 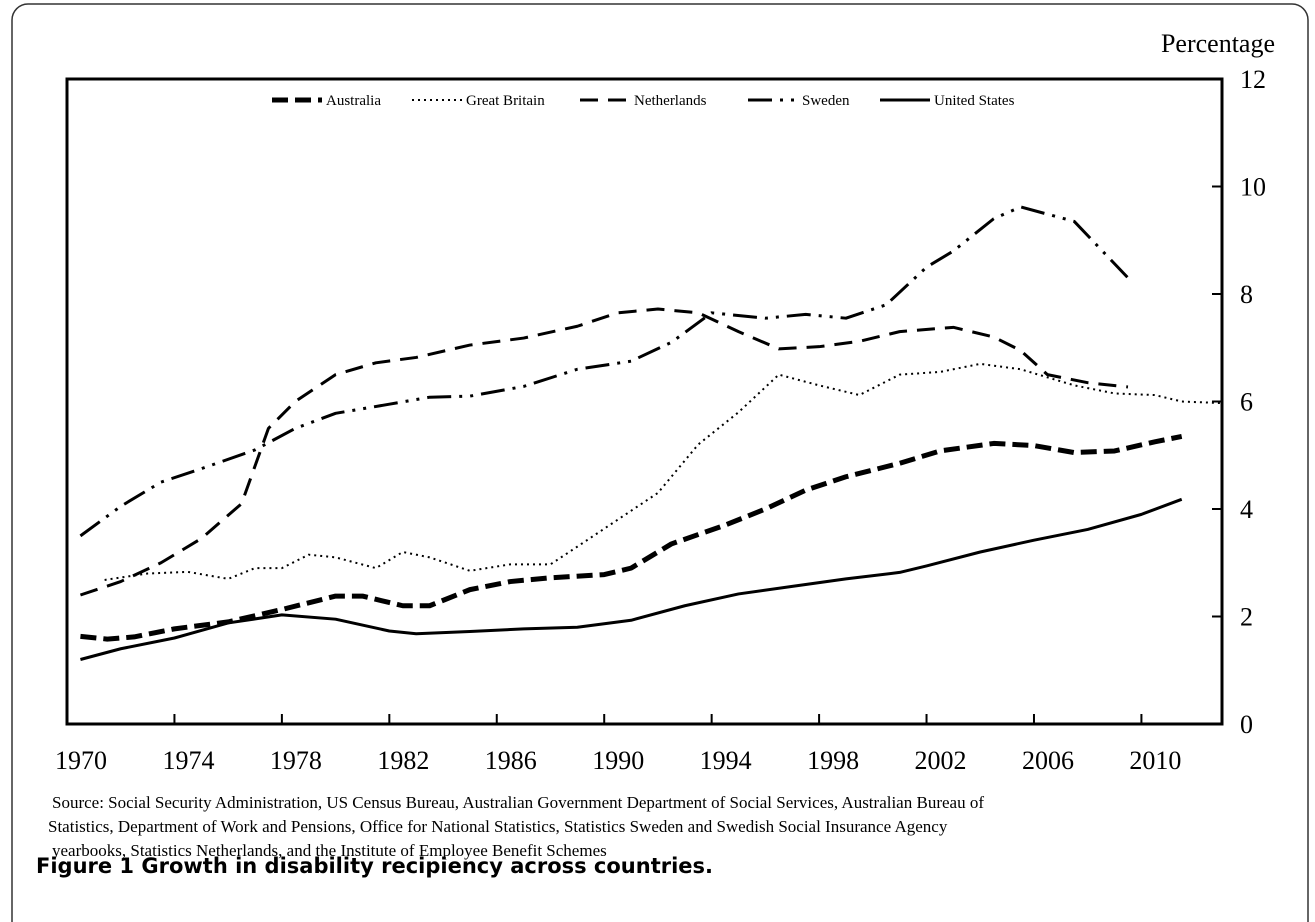 I want to click on x-tick-label: 2010, so click(x=1155, y=760).